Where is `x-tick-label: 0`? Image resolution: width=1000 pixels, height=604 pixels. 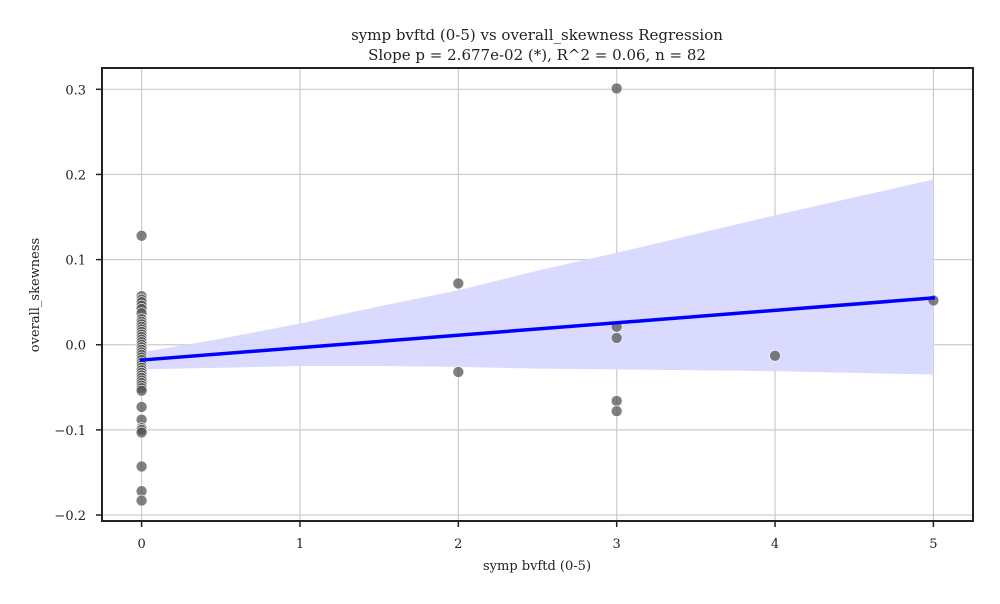
x-tick-label: 0 is located at coordinates (141, 544).